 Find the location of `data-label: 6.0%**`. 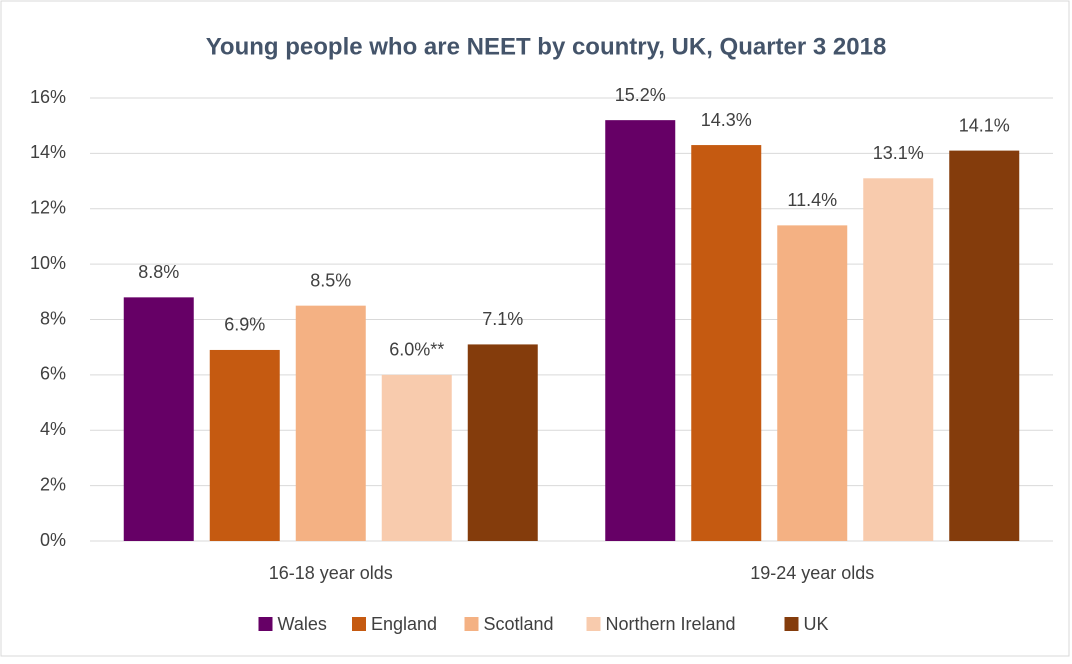

data-label: 6.0%** is located at coordinates (416, 350).